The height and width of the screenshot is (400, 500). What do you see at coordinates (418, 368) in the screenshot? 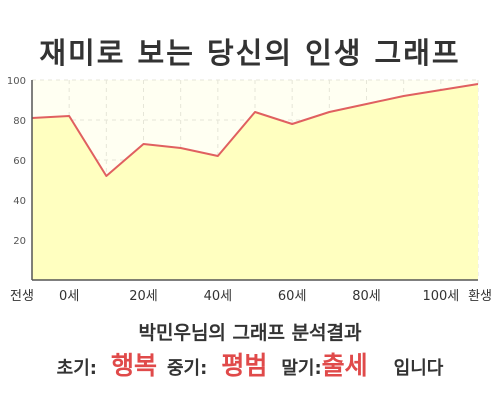
I see `ending-text: 입니다` at bounding box center [418, 368].